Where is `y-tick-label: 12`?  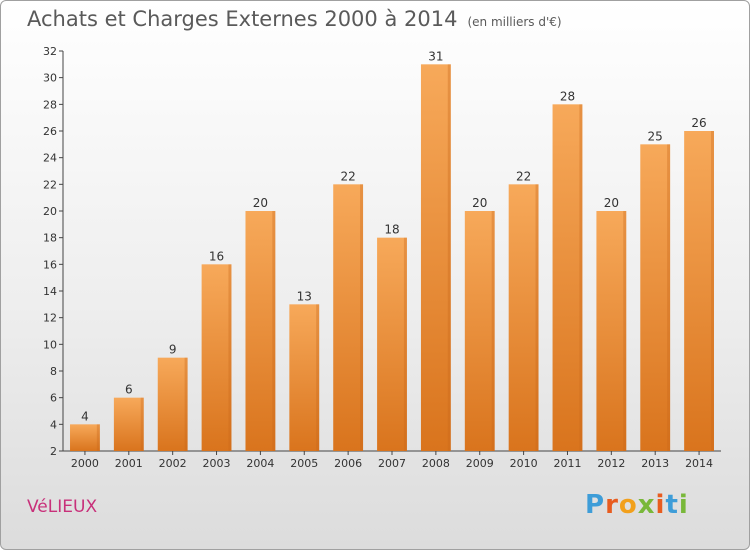
y-tick-label: 12 is located at coordinates (50, 318).